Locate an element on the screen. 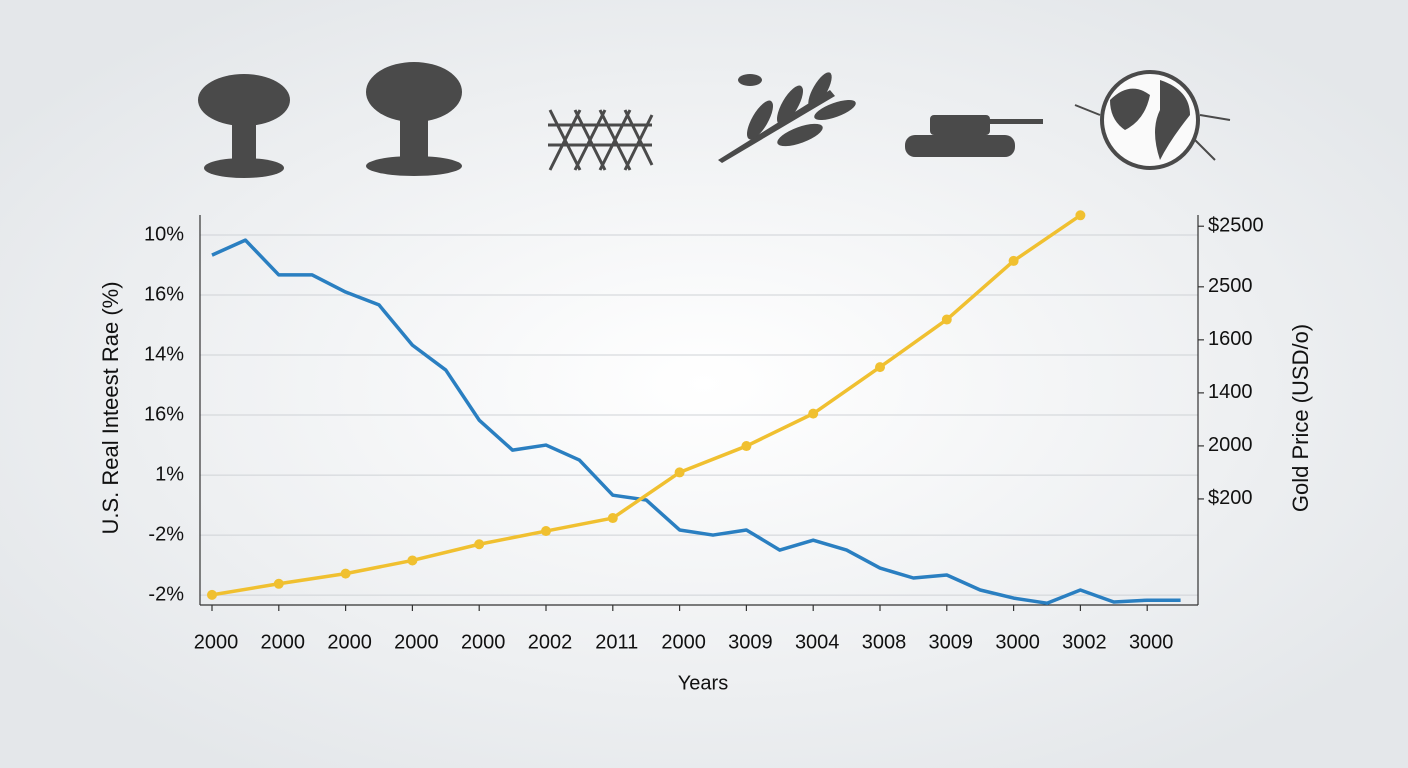  y-tick-label: 1% is located at coordinates (169, 474).